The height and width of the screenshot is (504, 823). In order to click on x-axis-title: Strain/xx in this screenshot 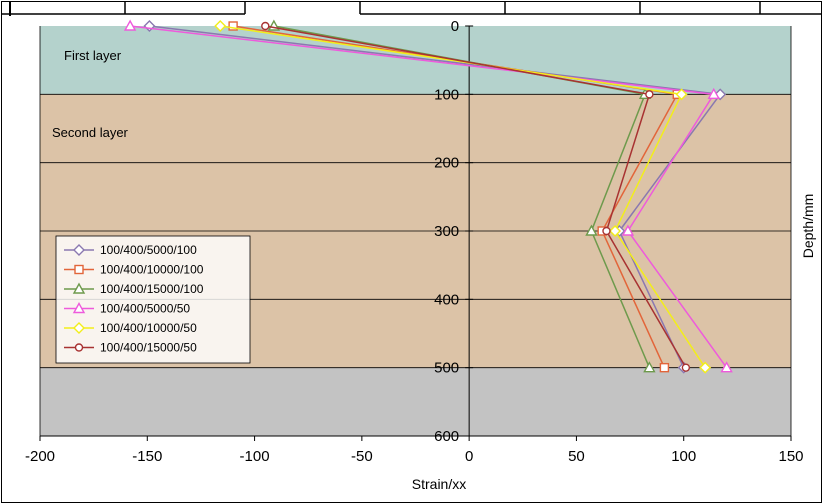, I will do `click(439, 484)`.